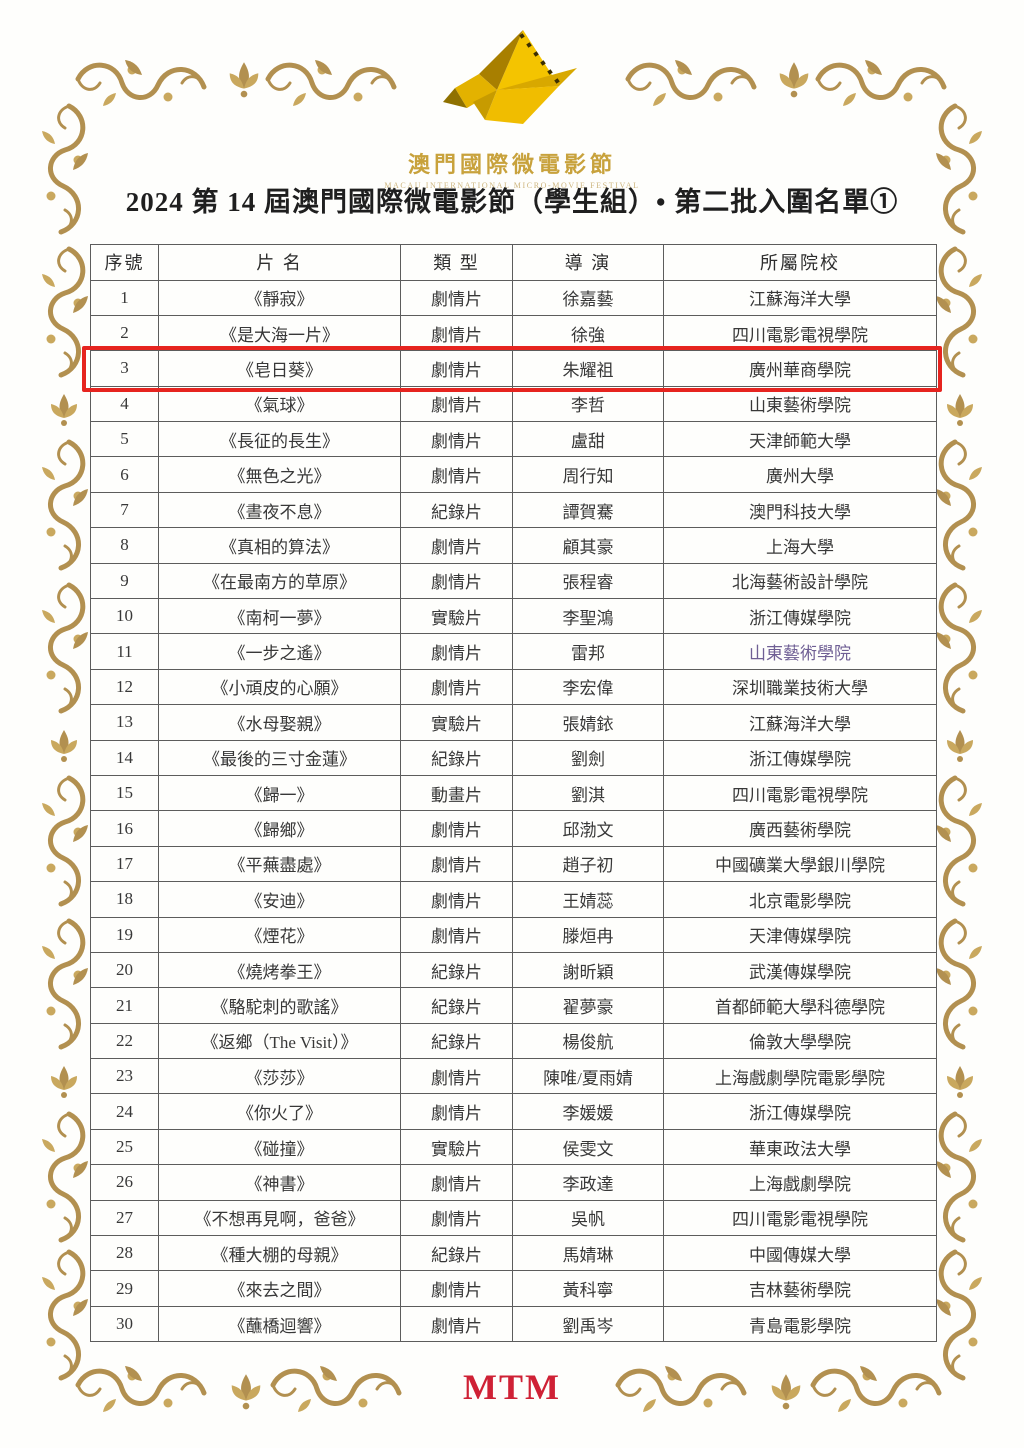  I want to click on cell-title: 《南柯一夢》, so click(279, 616).